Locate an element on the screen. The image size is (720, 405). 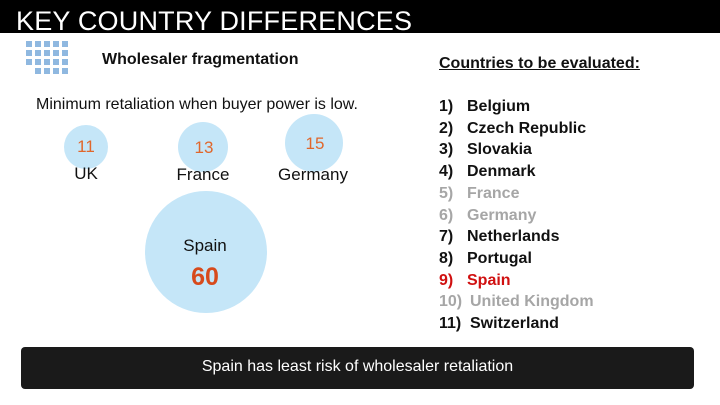
list-item: 3) Slovakia is located at coordinates (516, 150).